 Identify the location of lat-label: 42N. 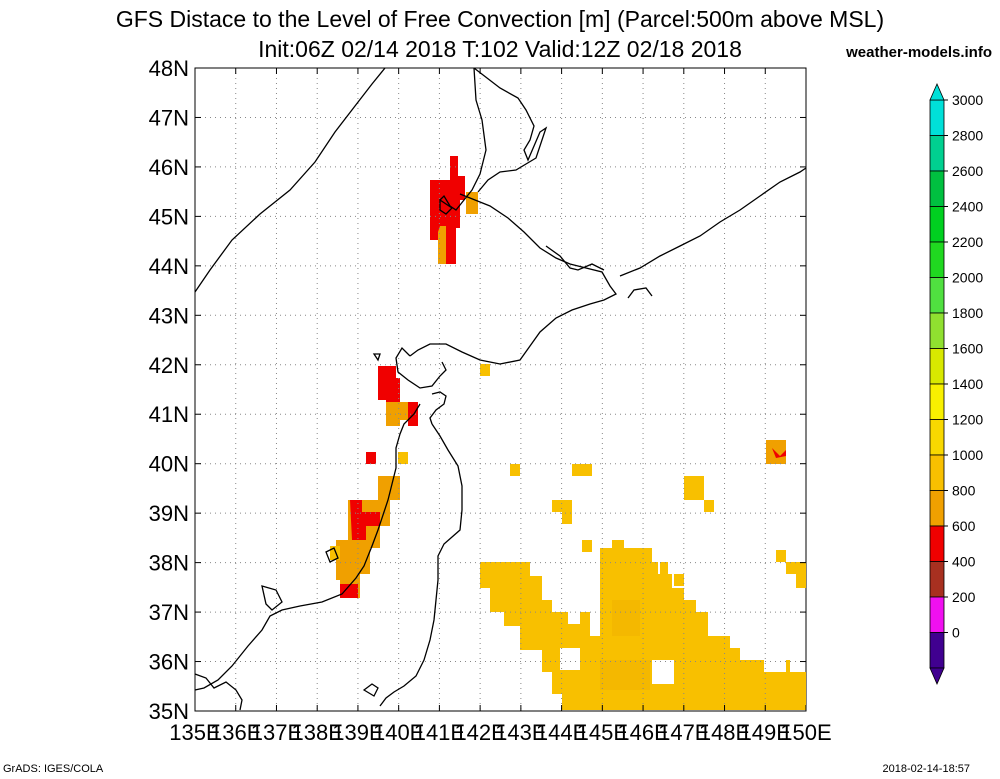
(169, 365).